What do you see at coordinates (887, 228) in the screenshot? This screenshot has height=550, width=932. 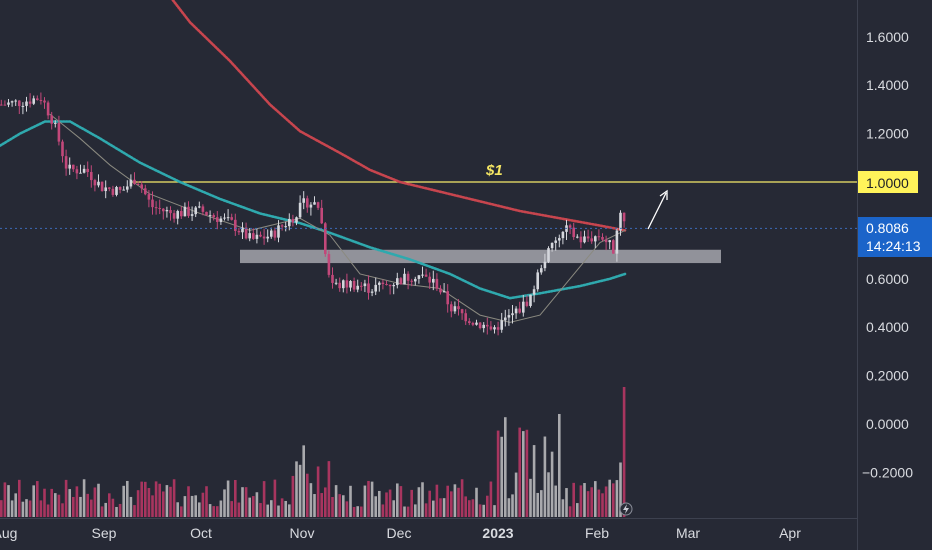 I see `current-price-text: 0.8086` at bounding box center [887, 228].